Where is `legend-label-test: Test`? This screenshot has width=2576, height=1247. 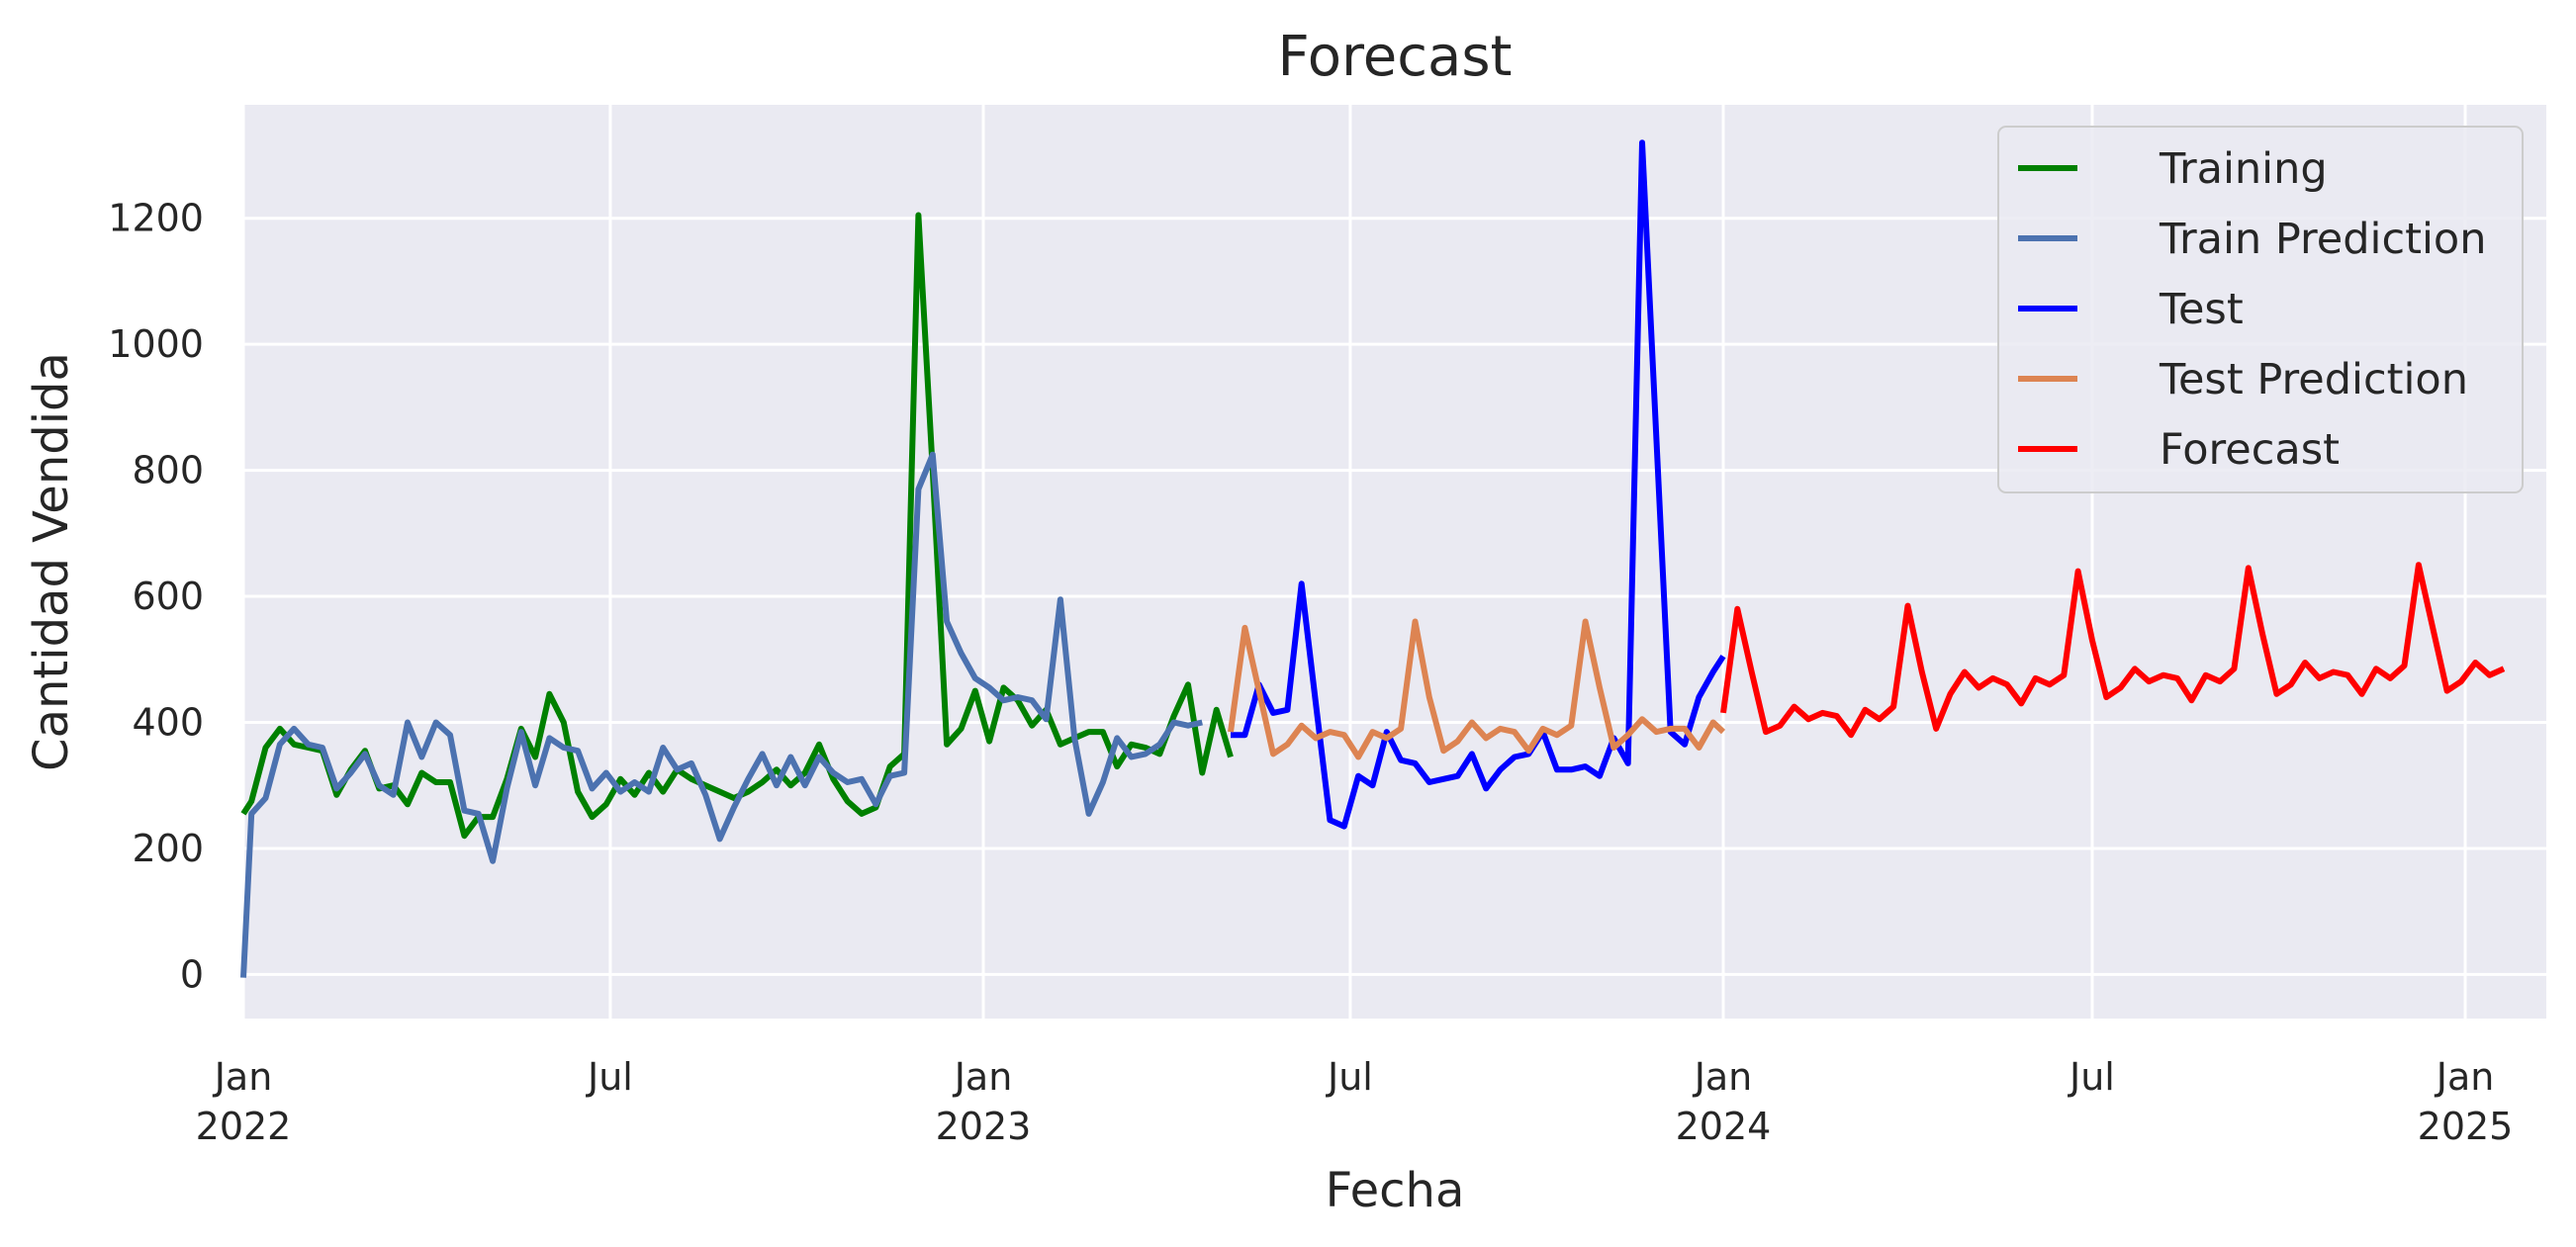 legend-label-test: Test is located at coordinates (2201, 310).